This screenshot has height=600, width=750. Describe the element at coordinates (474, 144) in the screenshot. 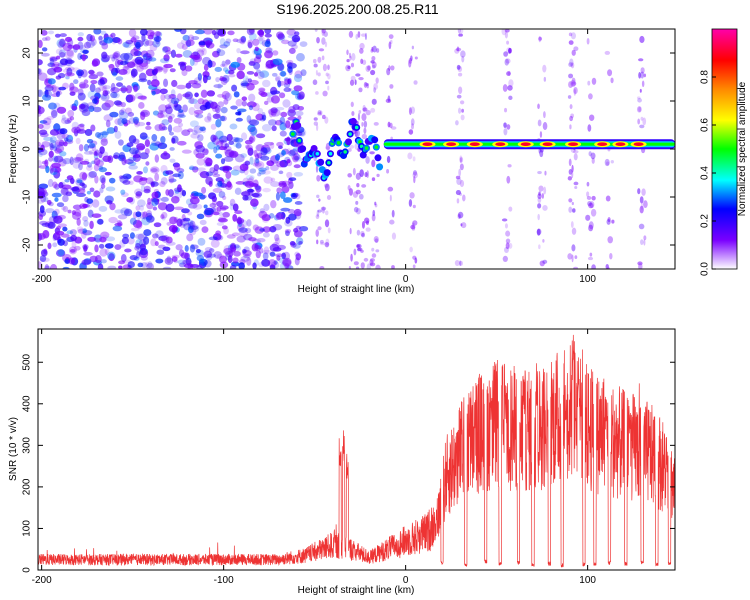

I see `signal-peak` at that location.